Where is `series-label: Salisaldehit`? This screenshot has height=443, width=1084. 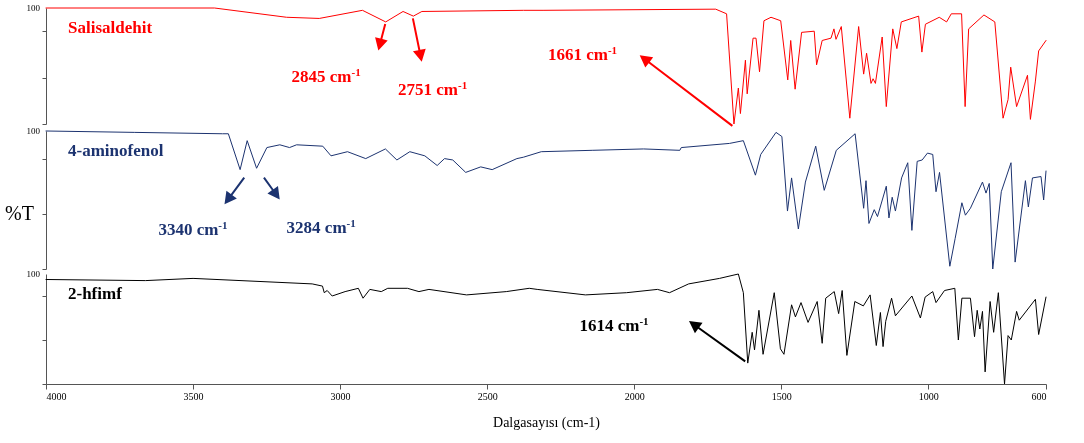 series-label: Salisaldehit is located at coordinates (110, 27).